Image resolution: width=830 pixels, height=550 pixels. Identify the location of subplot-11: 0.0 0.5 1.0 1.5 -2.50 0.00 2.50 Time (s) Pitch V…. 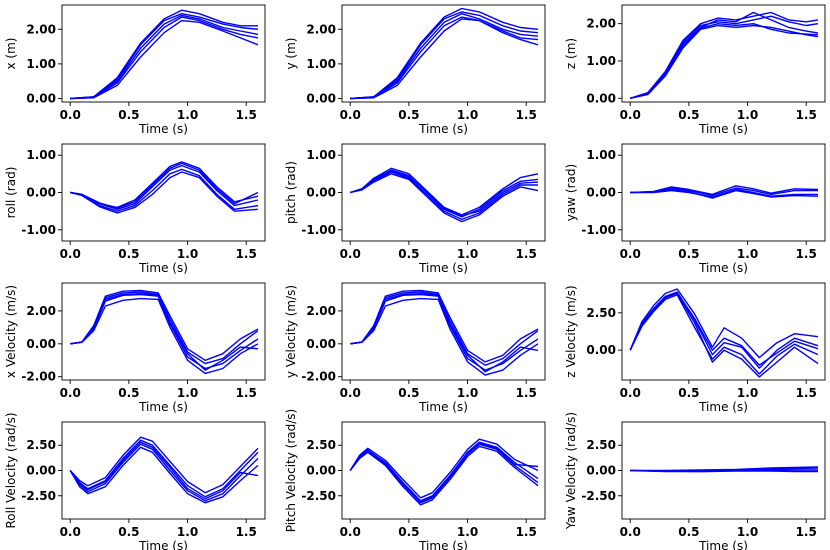
(415, 479).